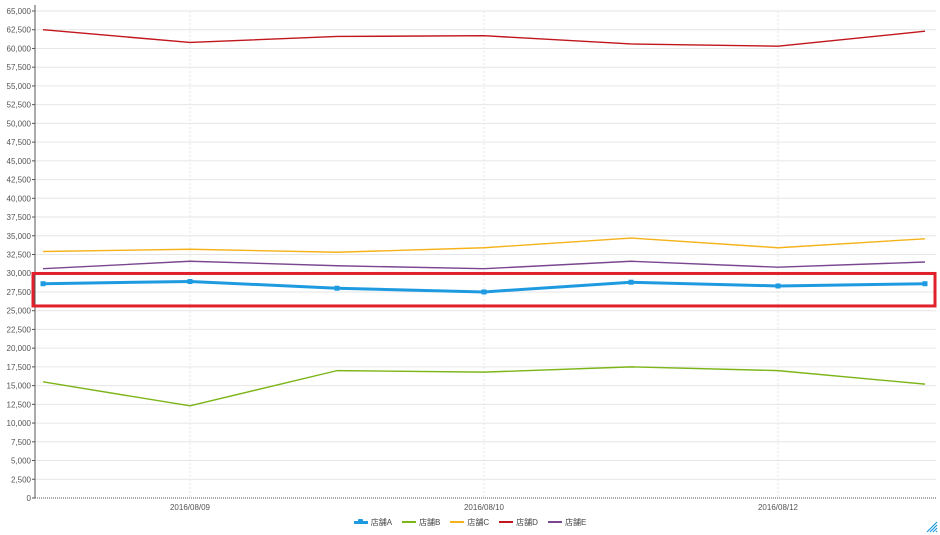  I want to click on y-tick-label: 25,000, so click(19, 311).